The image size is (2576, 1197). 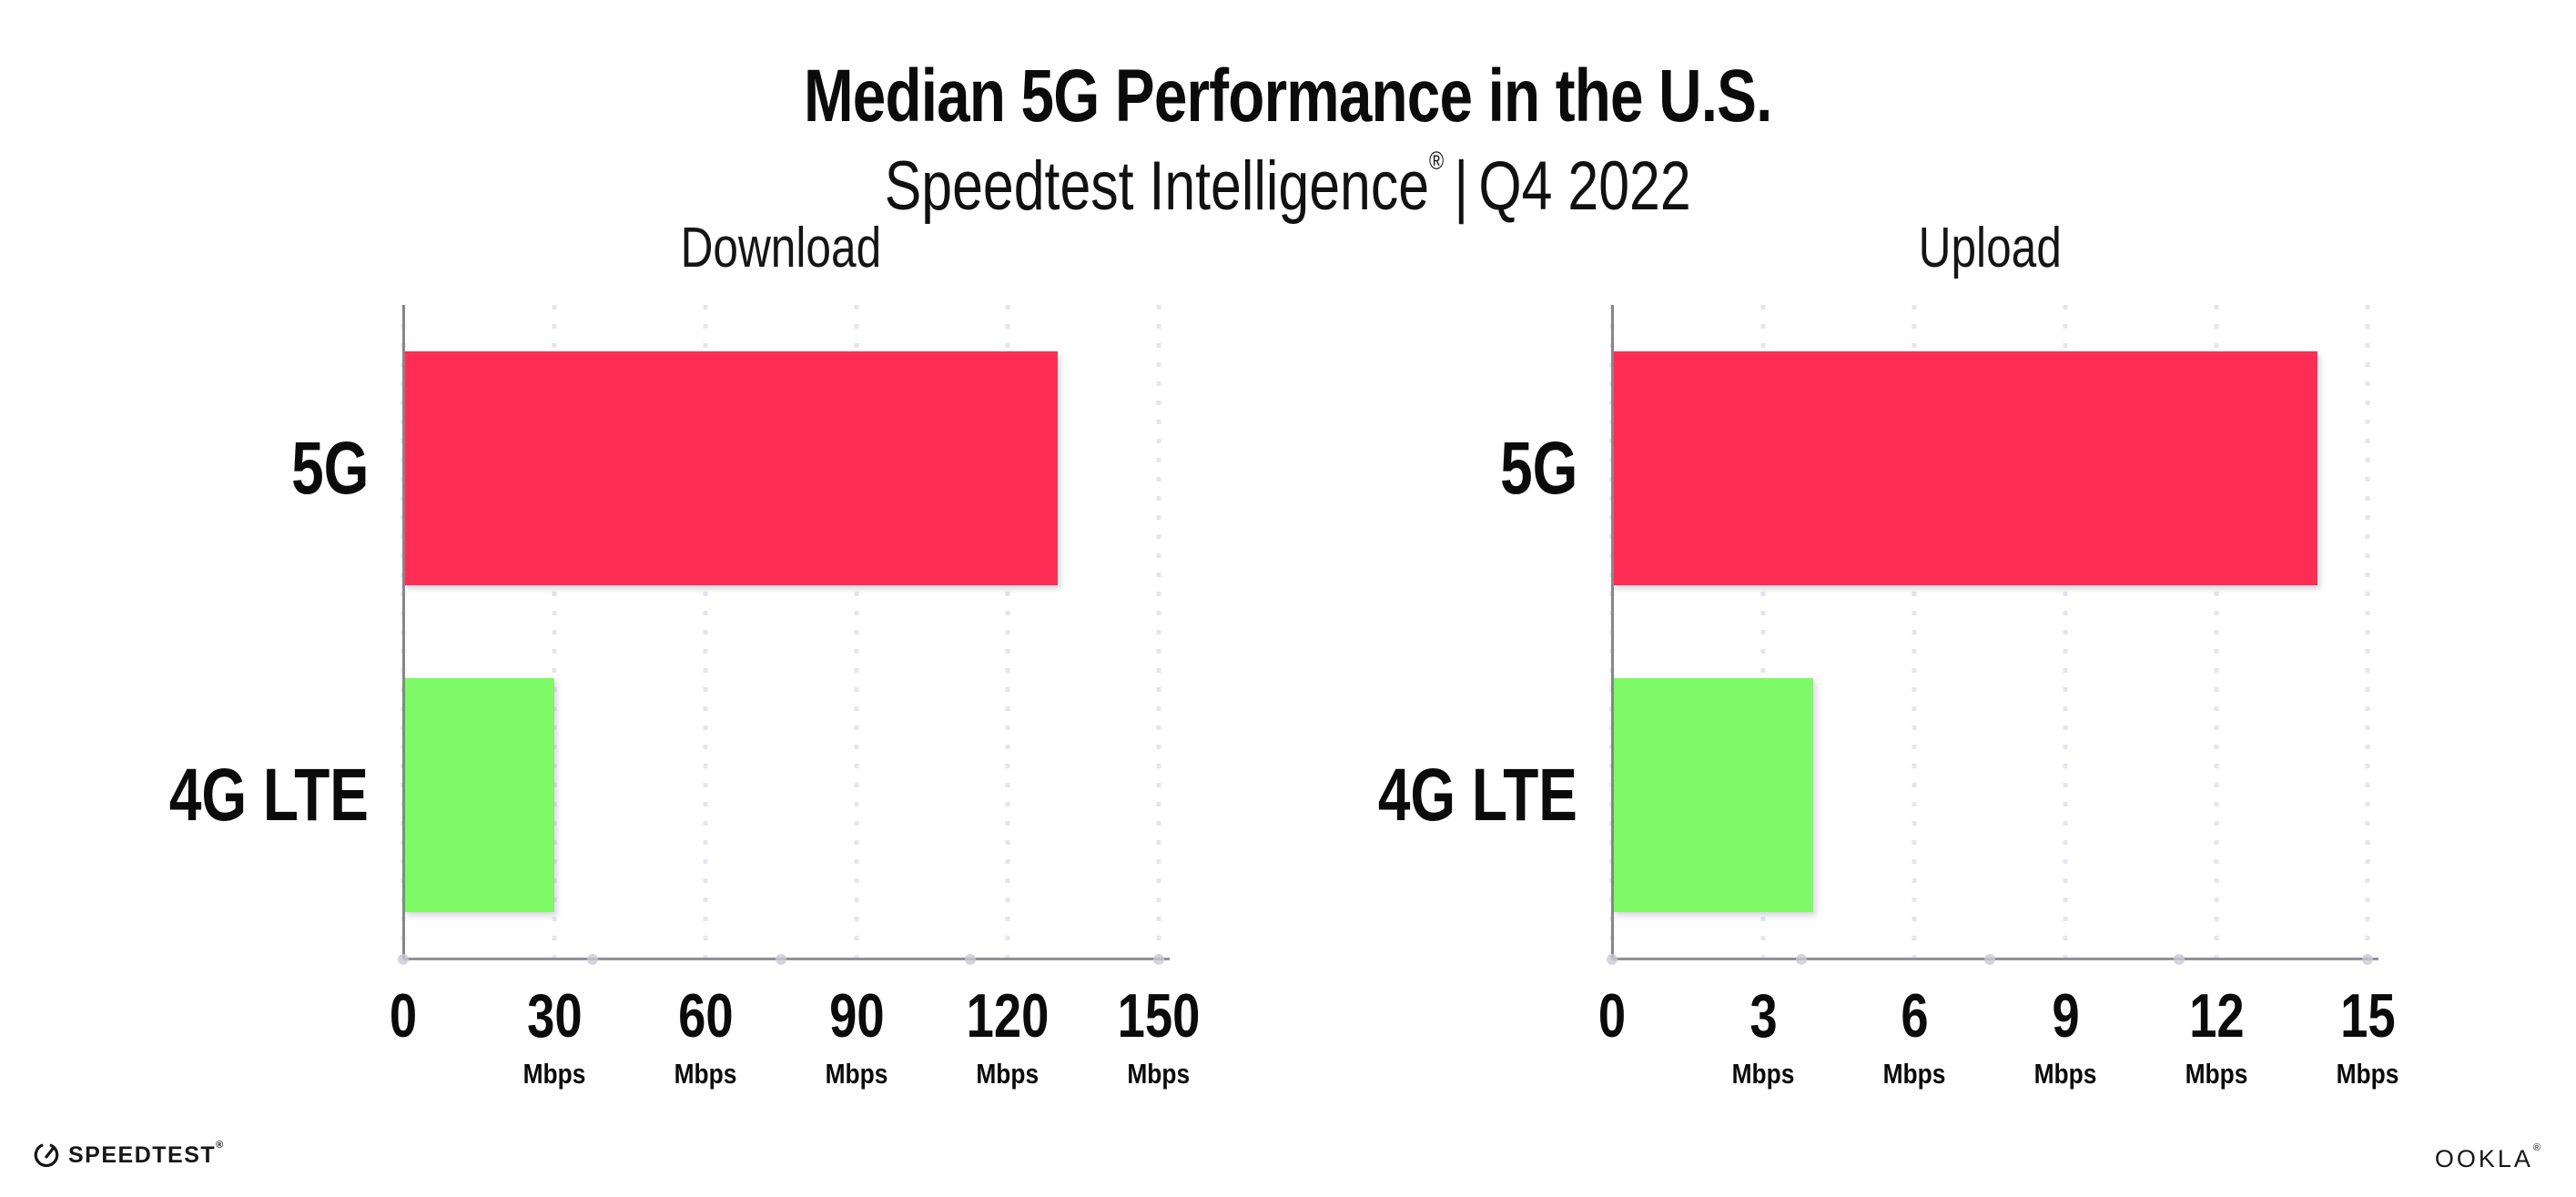 What do you see at coordinates (781, 248) in the screenshot?
I see `download-chart-title: Download` at bounding box center [781, 248].